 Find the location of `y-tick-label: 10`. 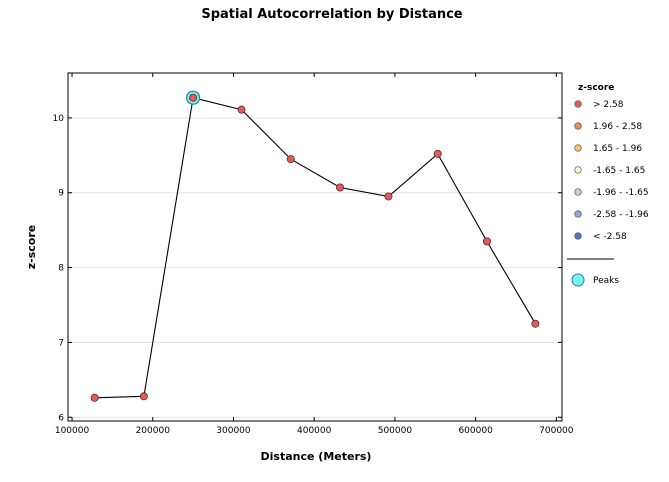

y-tick-label: 10 is located at coordinates (59, 119).